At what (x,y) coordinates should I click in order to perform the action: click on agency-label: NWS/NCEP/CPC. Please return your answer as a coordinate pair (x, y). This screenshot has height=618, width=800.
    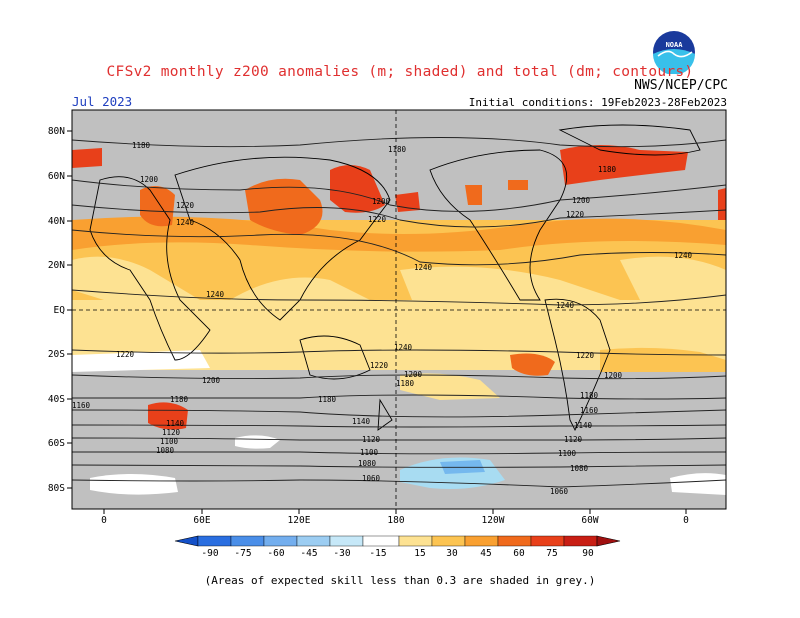
    Looking at the image, I should click on (681, 85).